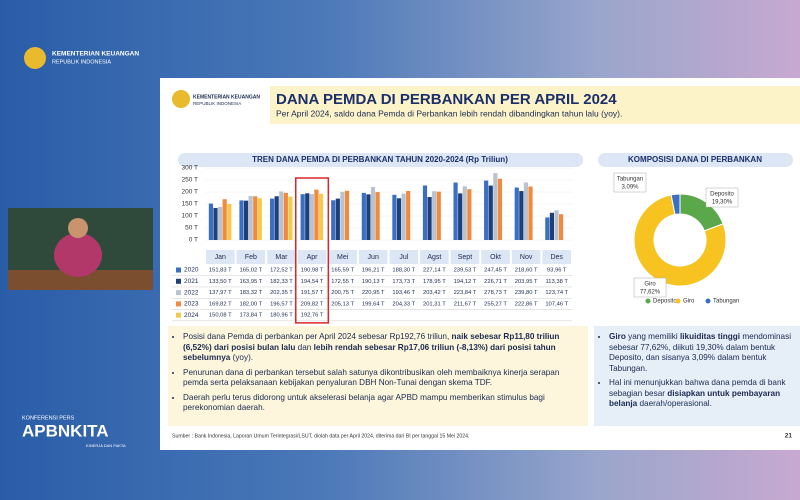  I want to click on table-cell: 172,52 T, so click(281, 271).